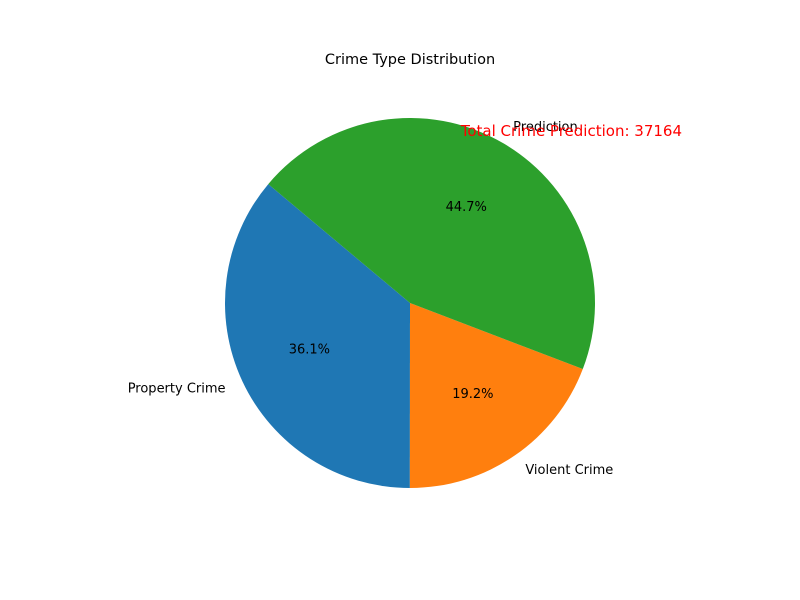  I want to click on pie-slice-violent-crime, so click(496, 395).